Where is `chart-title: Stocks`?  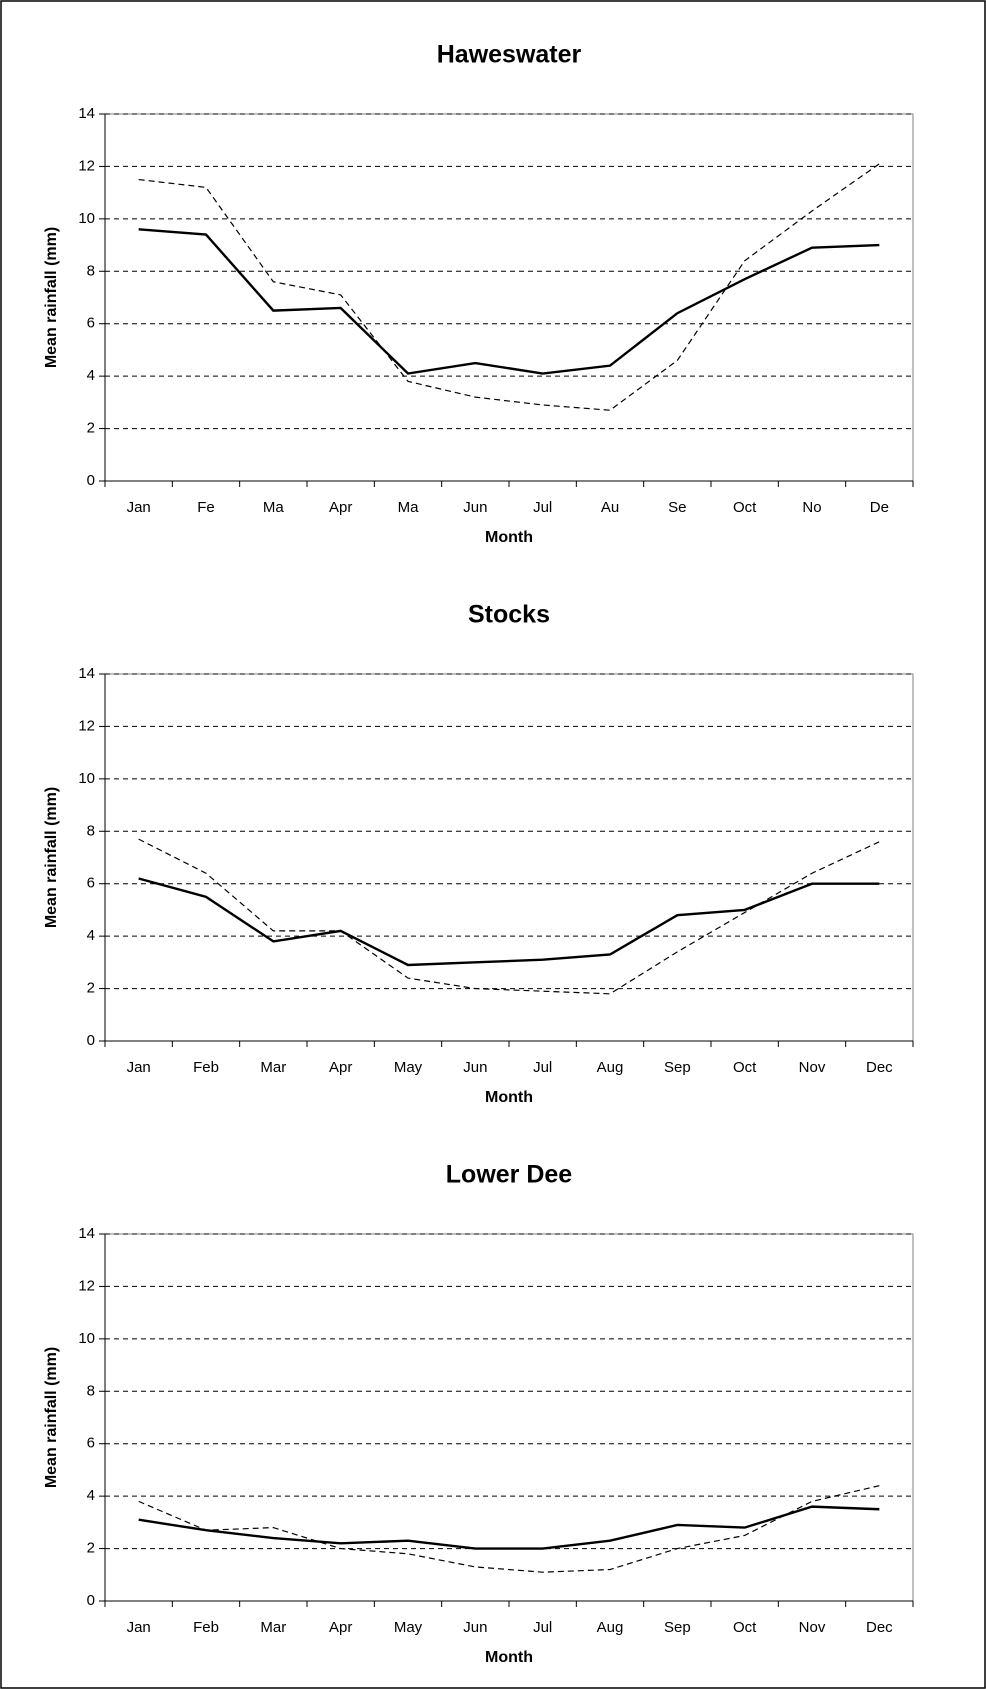
chart-title: Stocks is located at coordinates (509, 615).